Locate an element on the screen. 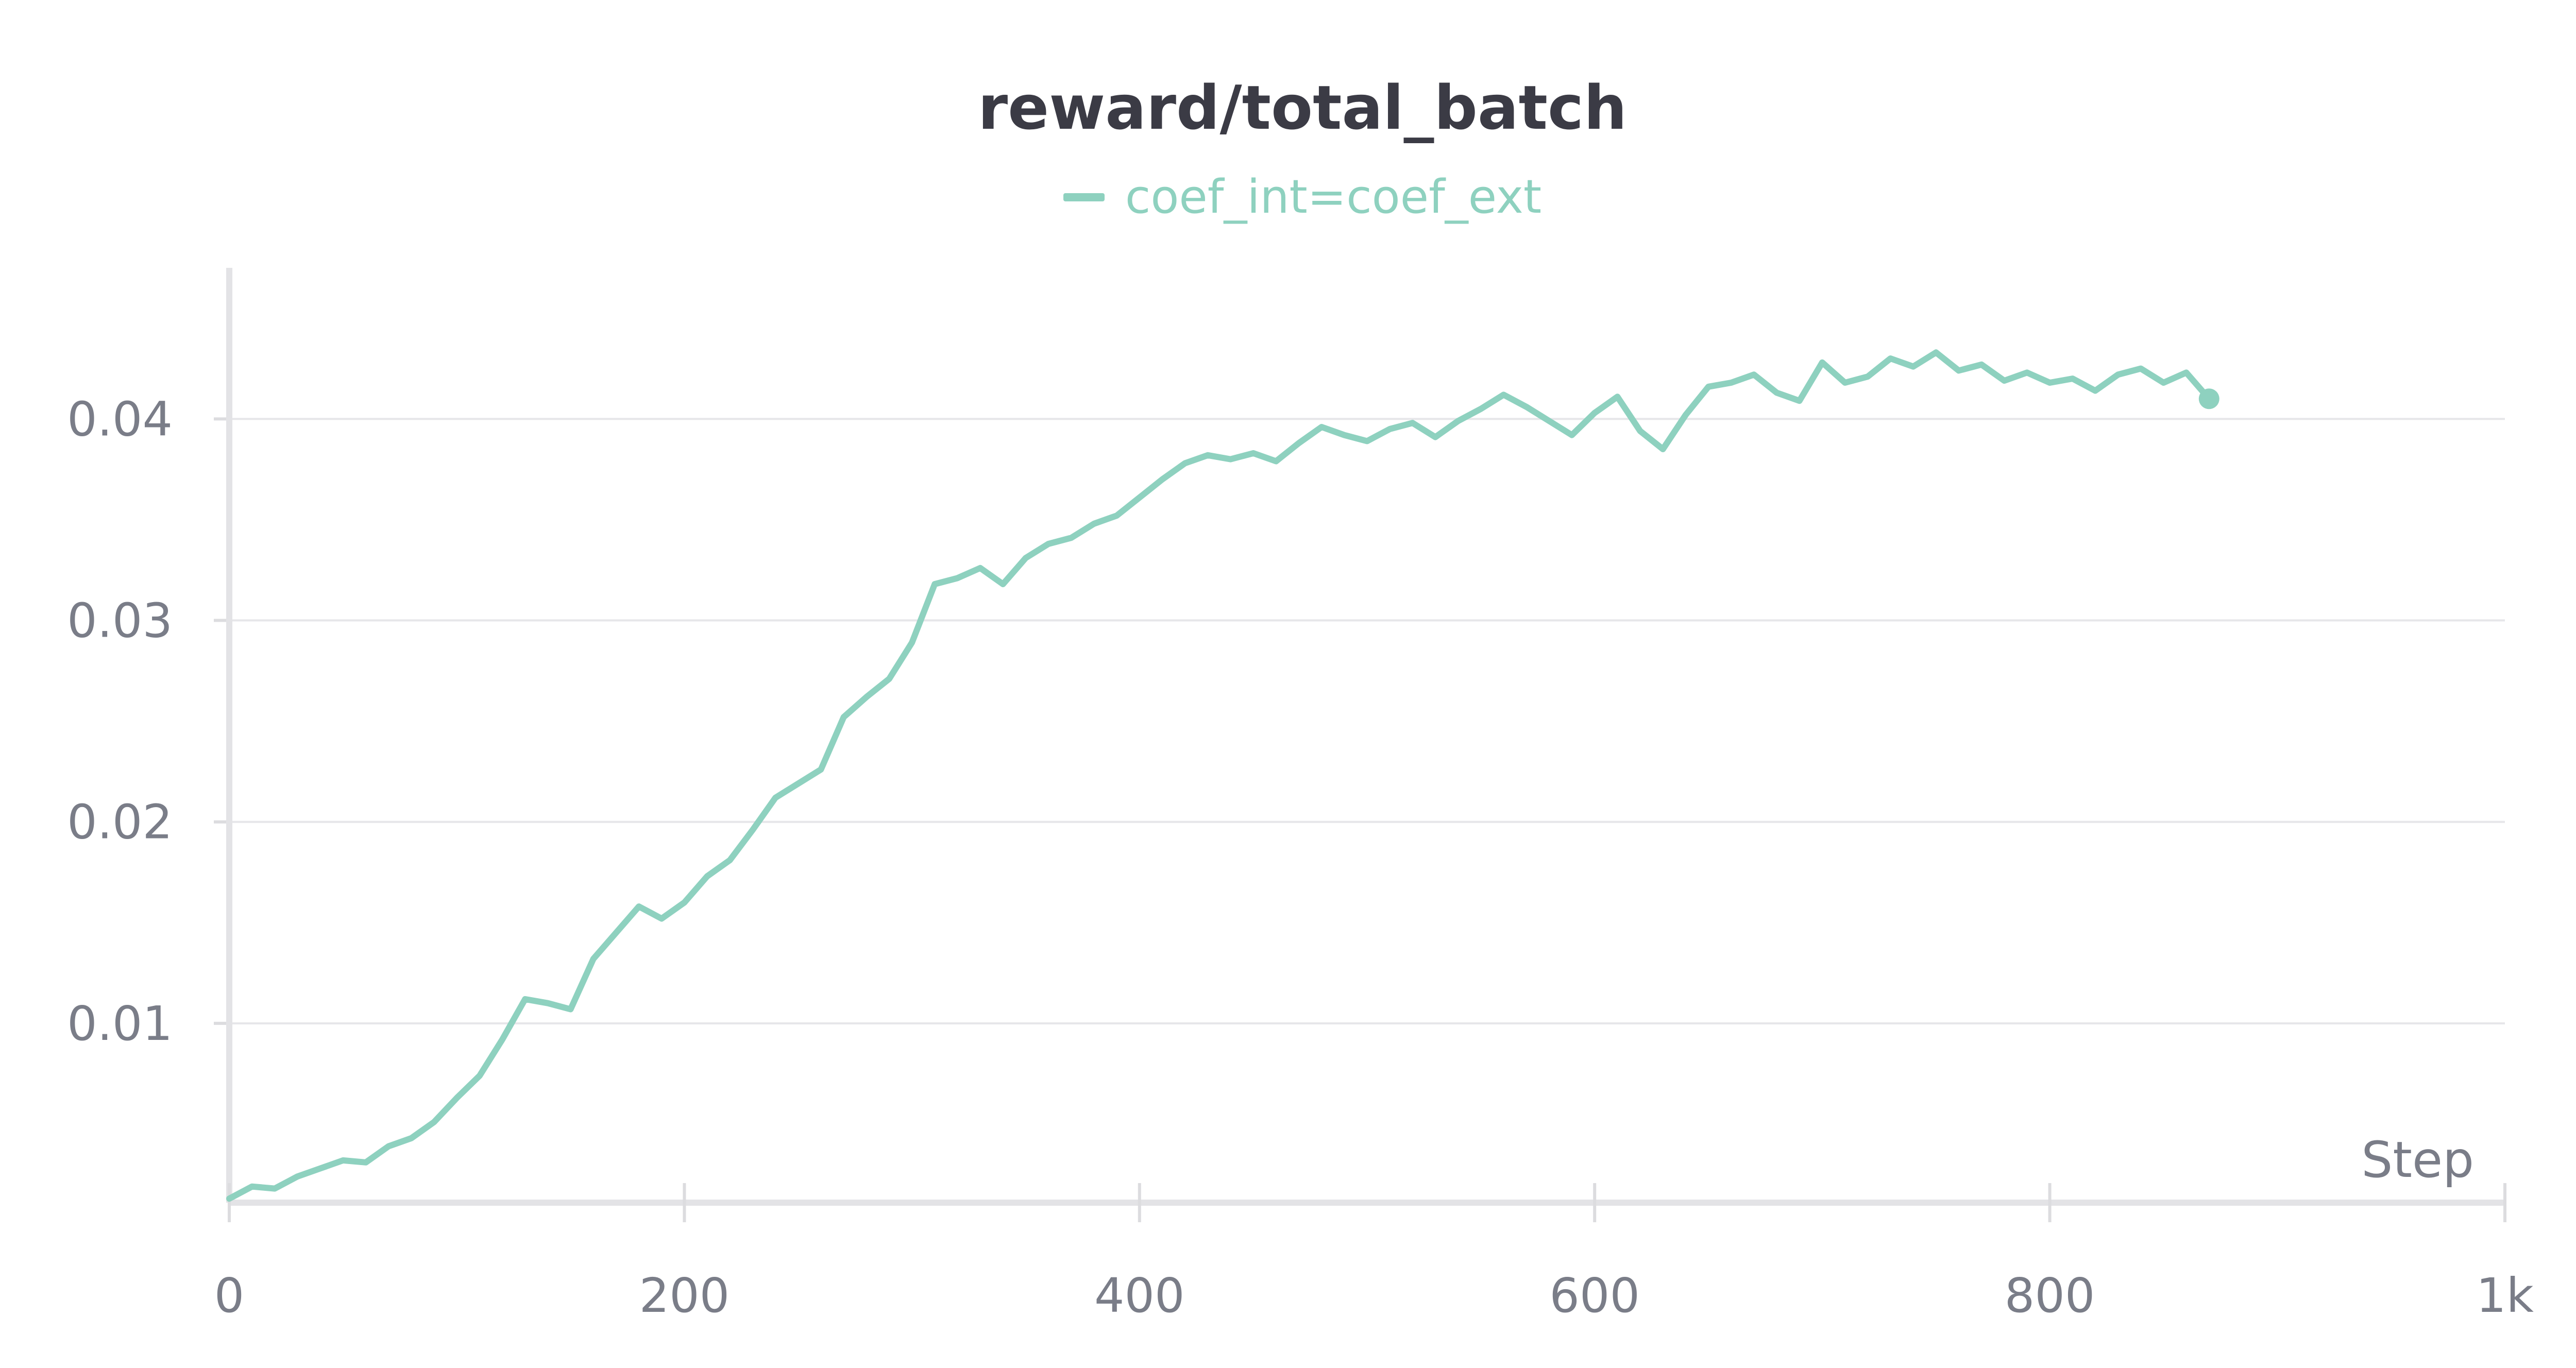 The width and height of the screenshot is (2576, 1368). x-tick-label: 400 is located at coordinates (1139, 1295).